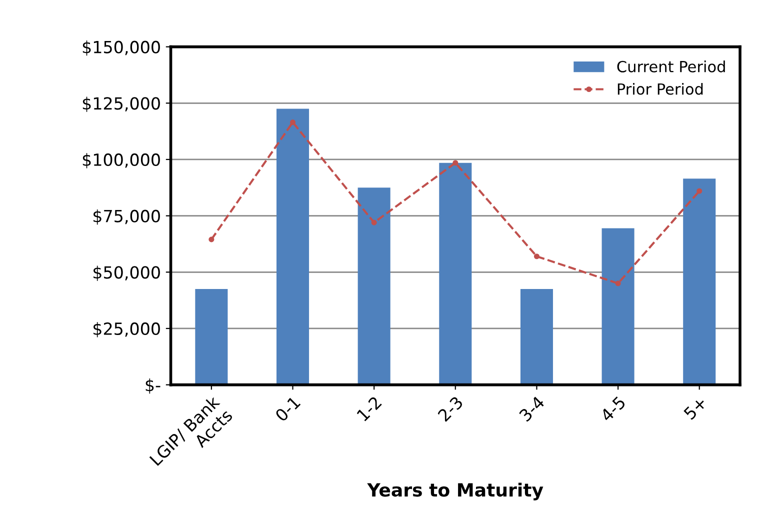 The height and width of the screenshot is (520, 759). What do you see at coordinates (369, 409) in the screenshot?
I see `x-tick-label: 1-2` at bounding box center [369, 409].